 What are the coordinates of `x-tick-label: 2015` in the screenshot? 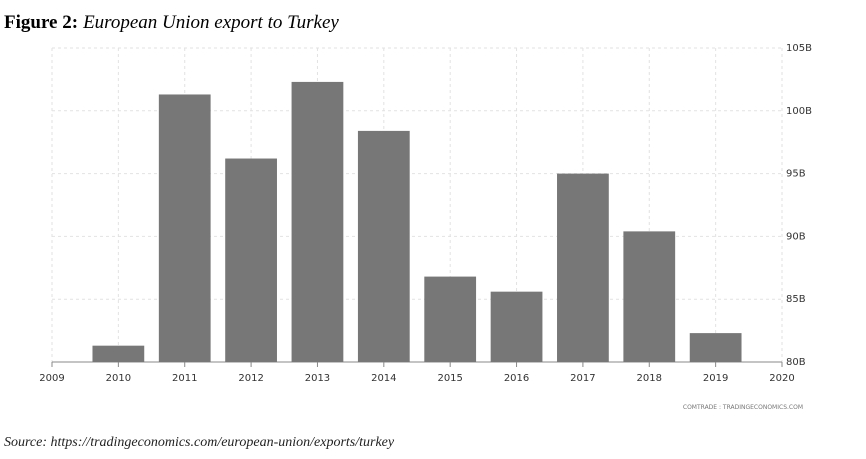 It's located at (449, 378).